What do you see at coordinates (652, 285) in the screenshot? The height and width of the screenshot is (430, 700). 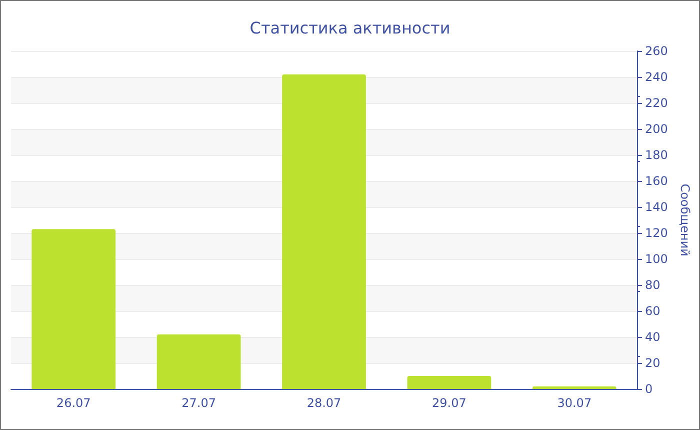 I see `y2-tick-label: 80` at bounding box center [652, 285].